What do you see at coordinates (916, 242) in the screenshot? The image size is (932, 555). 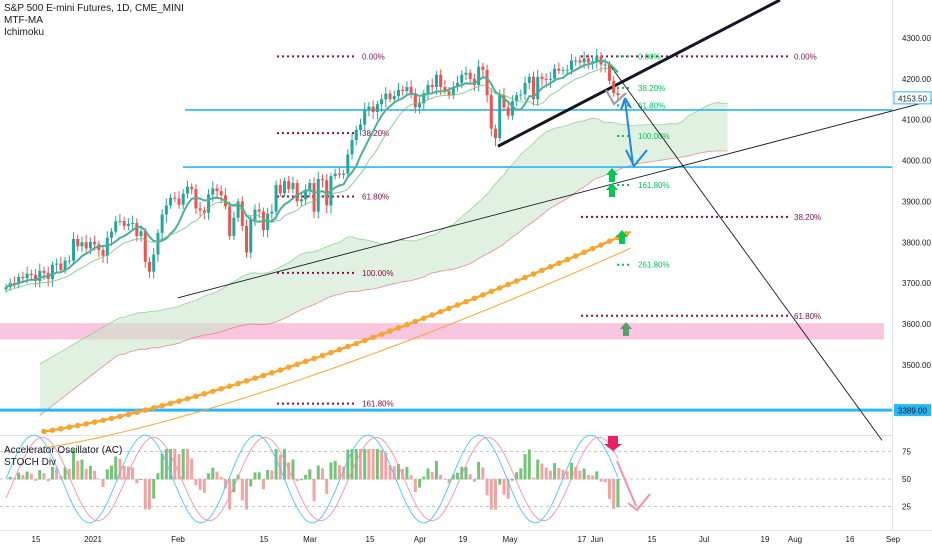 I see `price-tick: 3800.00` at bounding box center [916, 242].